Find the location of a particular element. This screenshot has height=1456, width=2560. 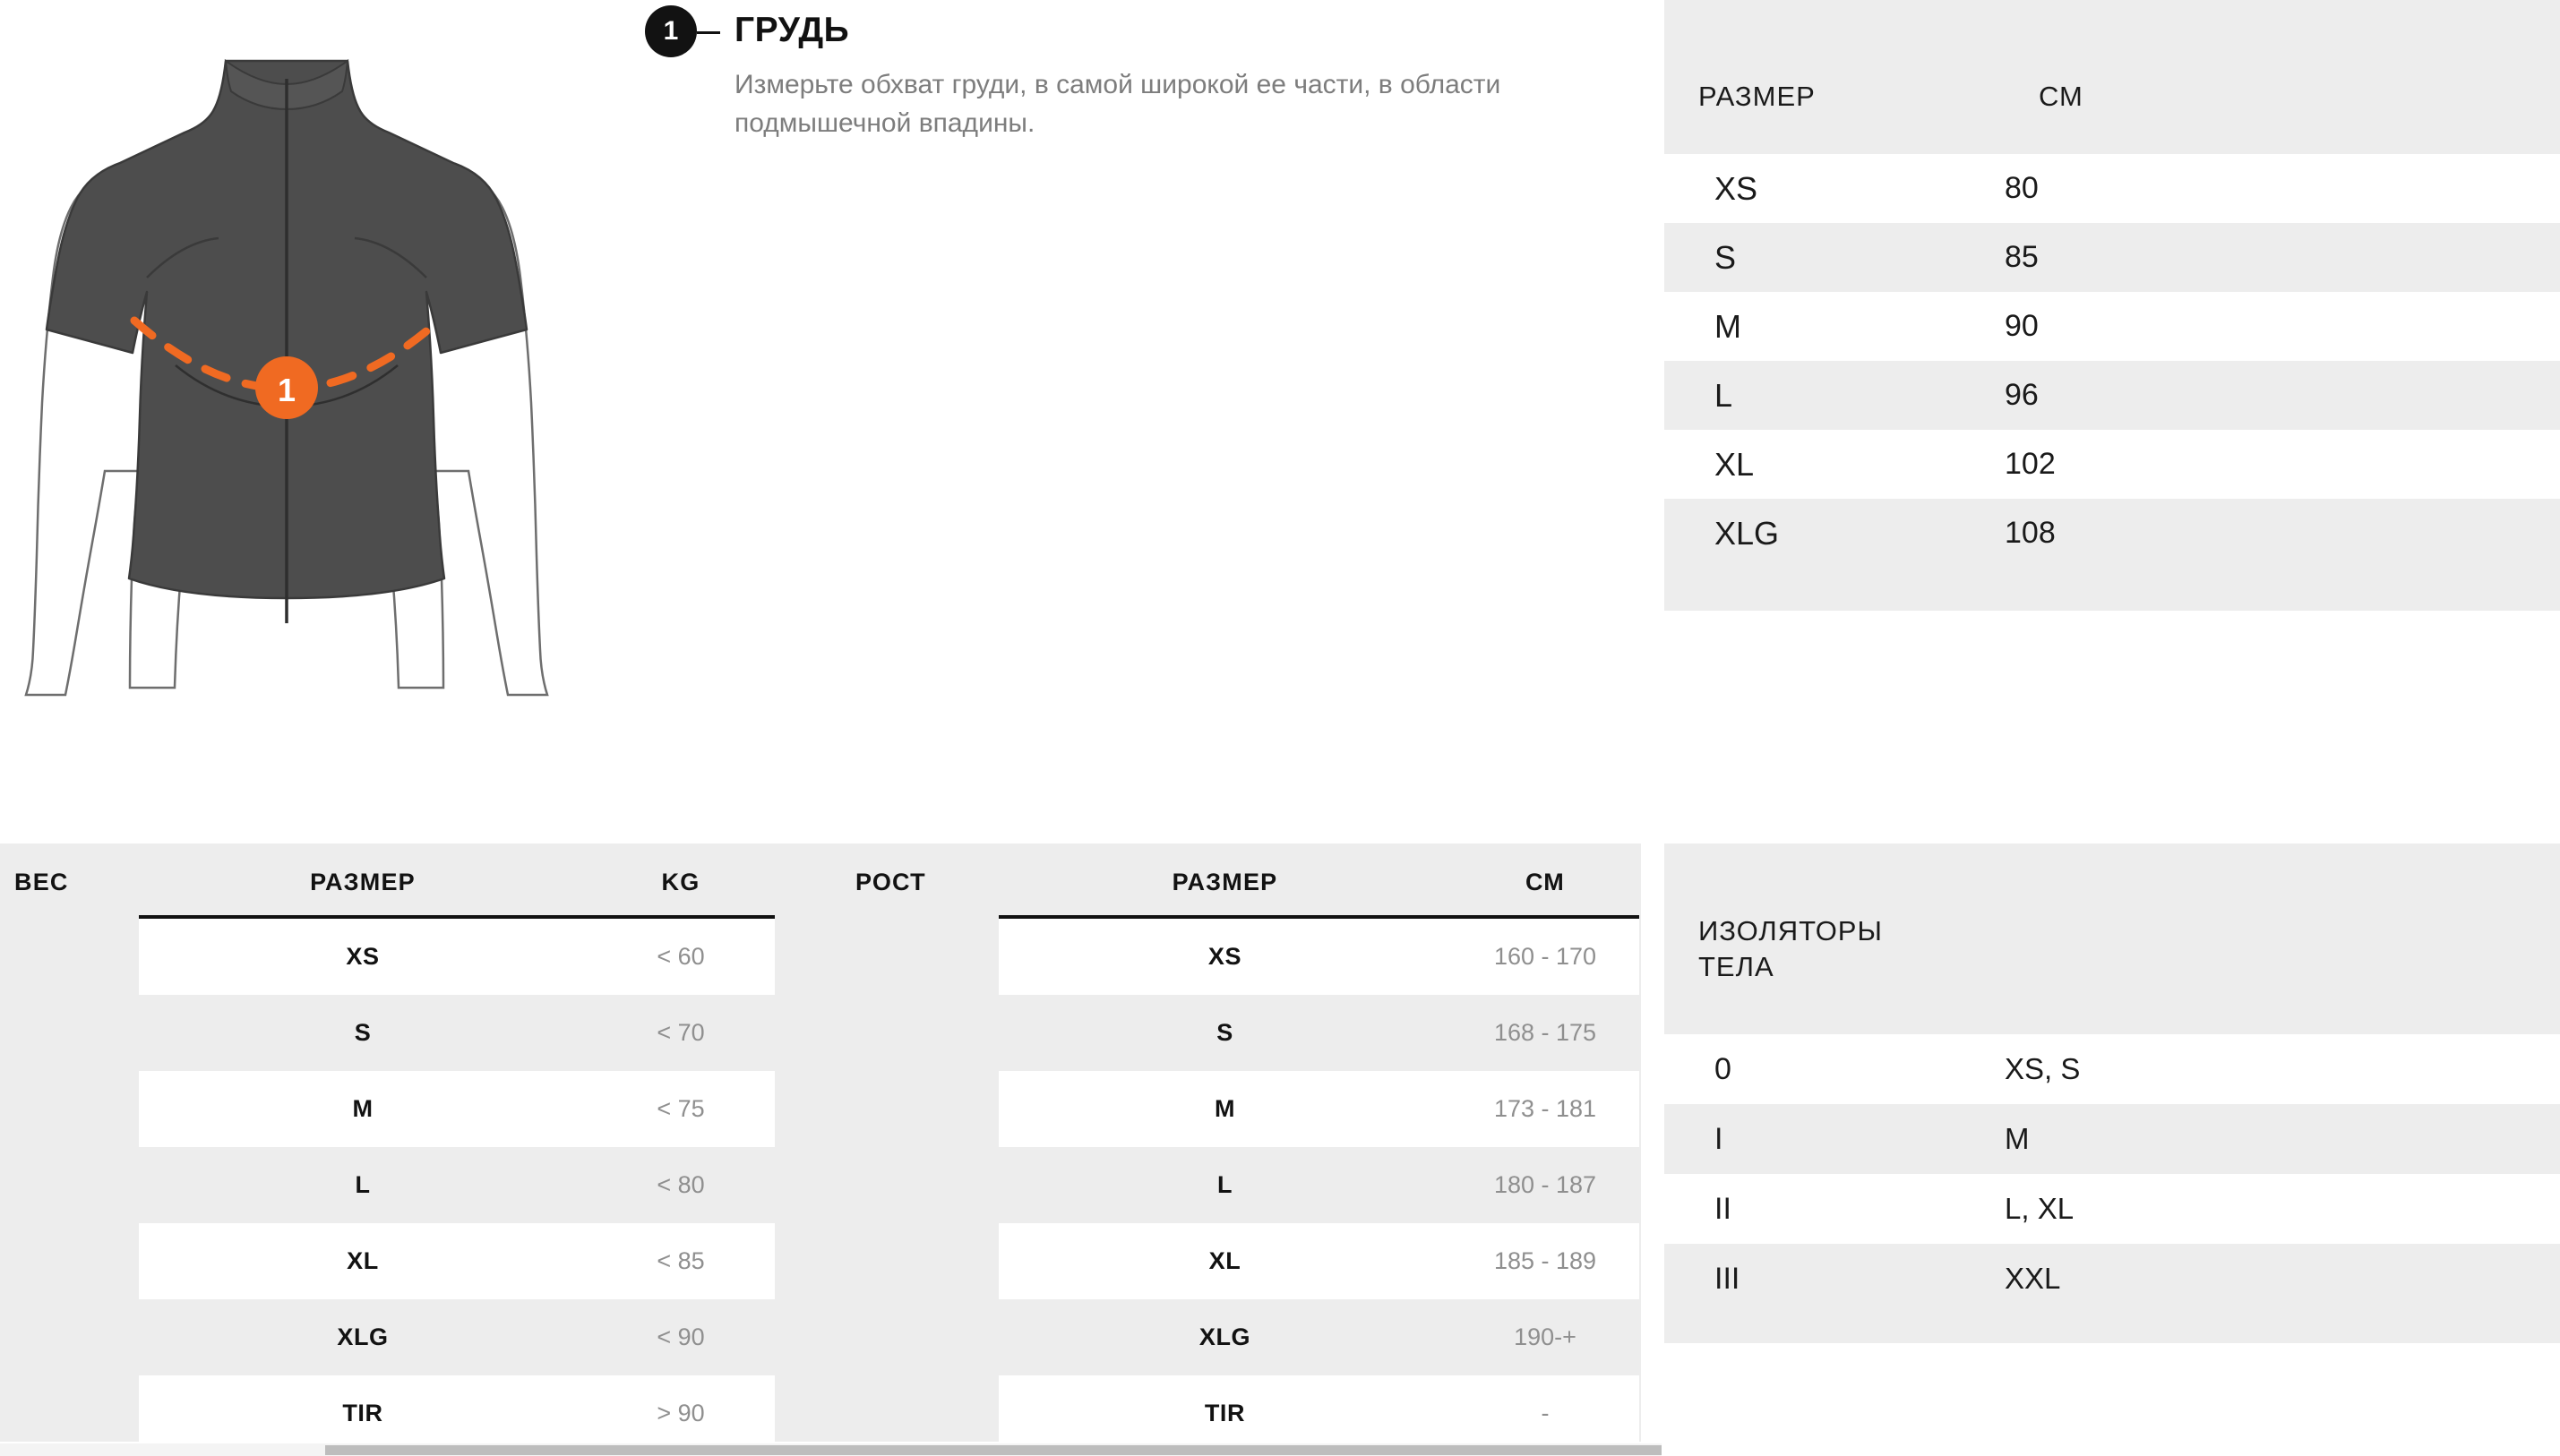

table-row: M < 75 is located at coordinates (457, 1109).